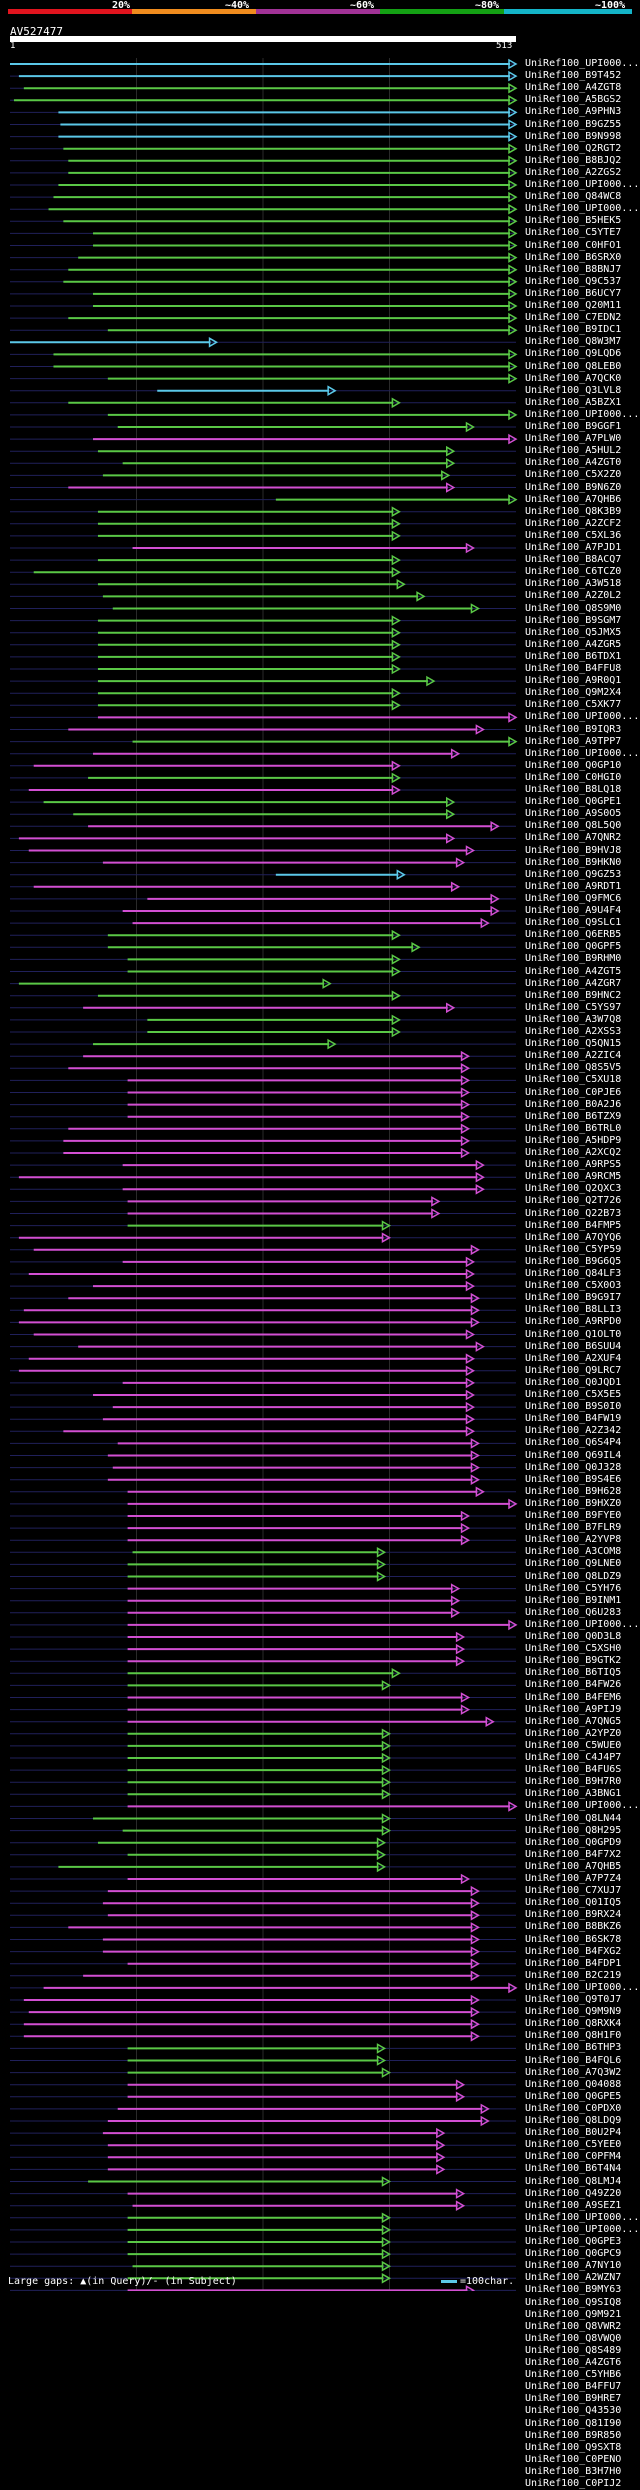  What do you see at coordinates (573, 2096) in the screenshot?
I see `hit-label: UniRef100_Q0GPE5` at bounding box center [573, 2096].